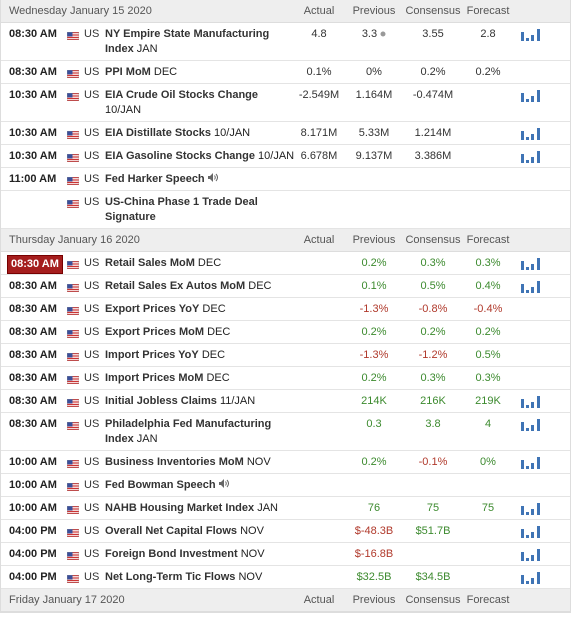  I want to click on event-period: 10/JAN, so click(276, 156).